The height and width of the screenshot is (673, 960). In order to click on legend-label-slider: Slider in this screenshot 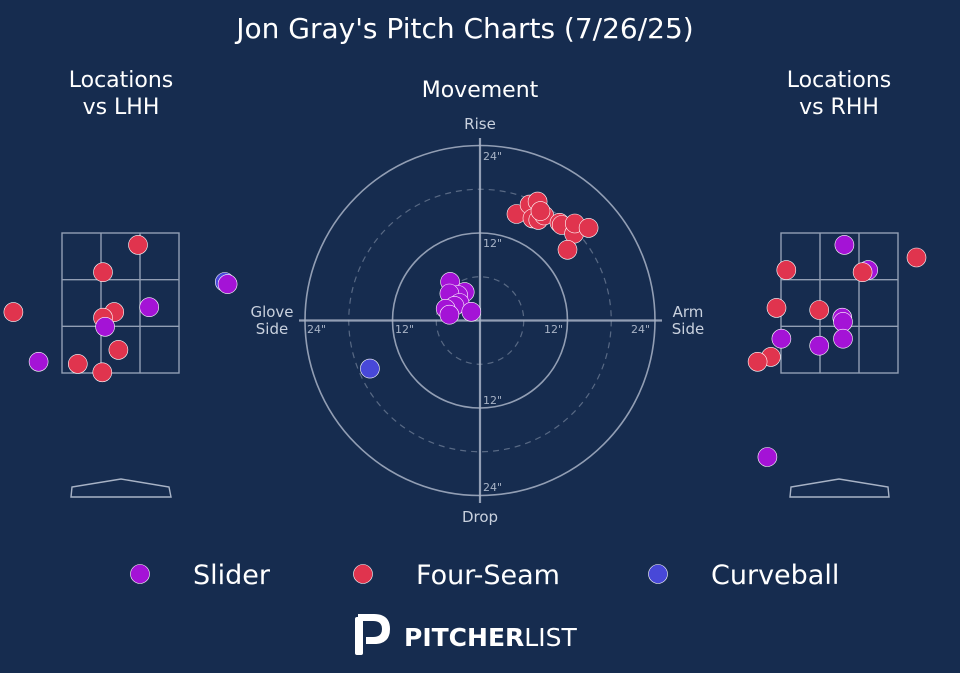, I will do `click(232, 575)`.